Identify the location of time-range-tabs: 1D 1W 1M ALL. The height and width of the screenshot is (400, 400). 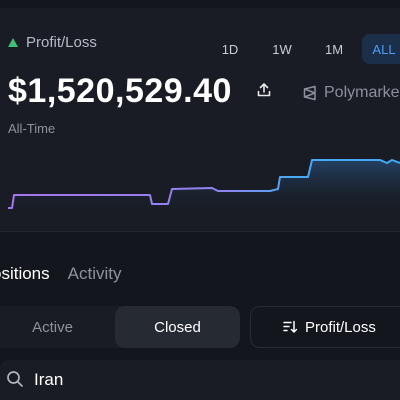
(303, 49).